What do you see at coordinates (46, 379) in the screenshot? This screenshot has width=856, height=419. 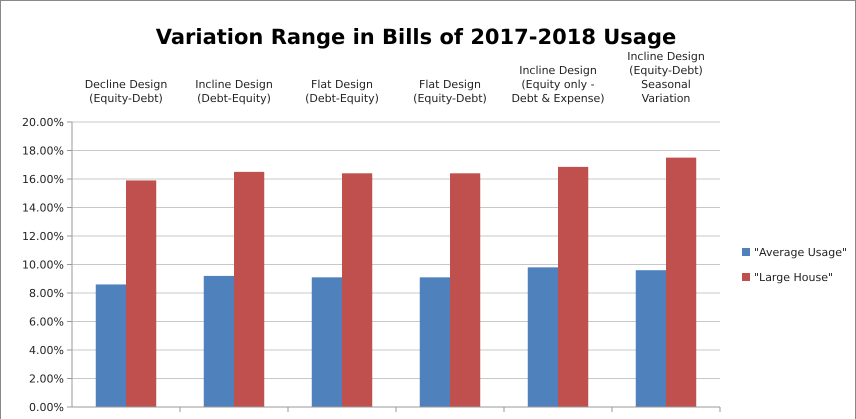 I see `y-tick-label: 2.00%` at bounding box center [46, 379].